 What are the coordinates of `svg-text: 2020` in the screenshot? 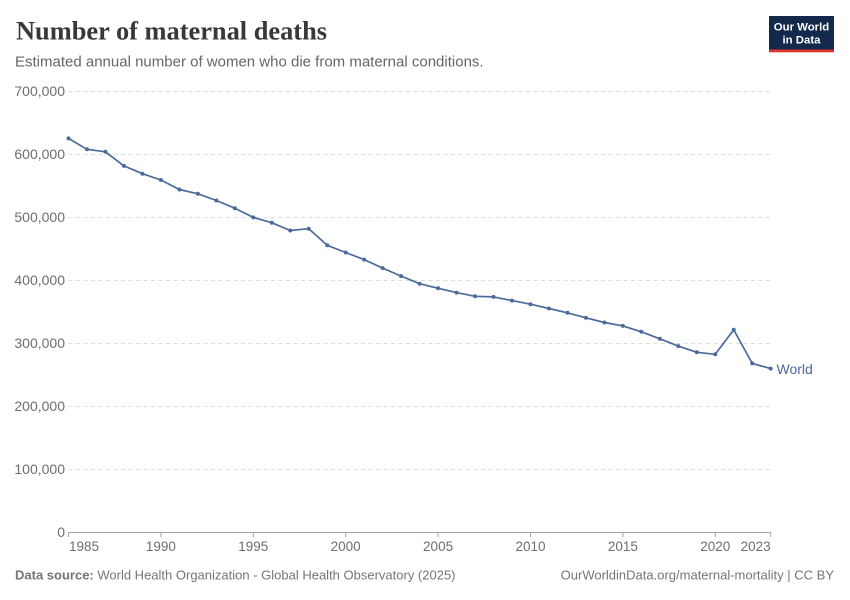 It's located at (715, 546).